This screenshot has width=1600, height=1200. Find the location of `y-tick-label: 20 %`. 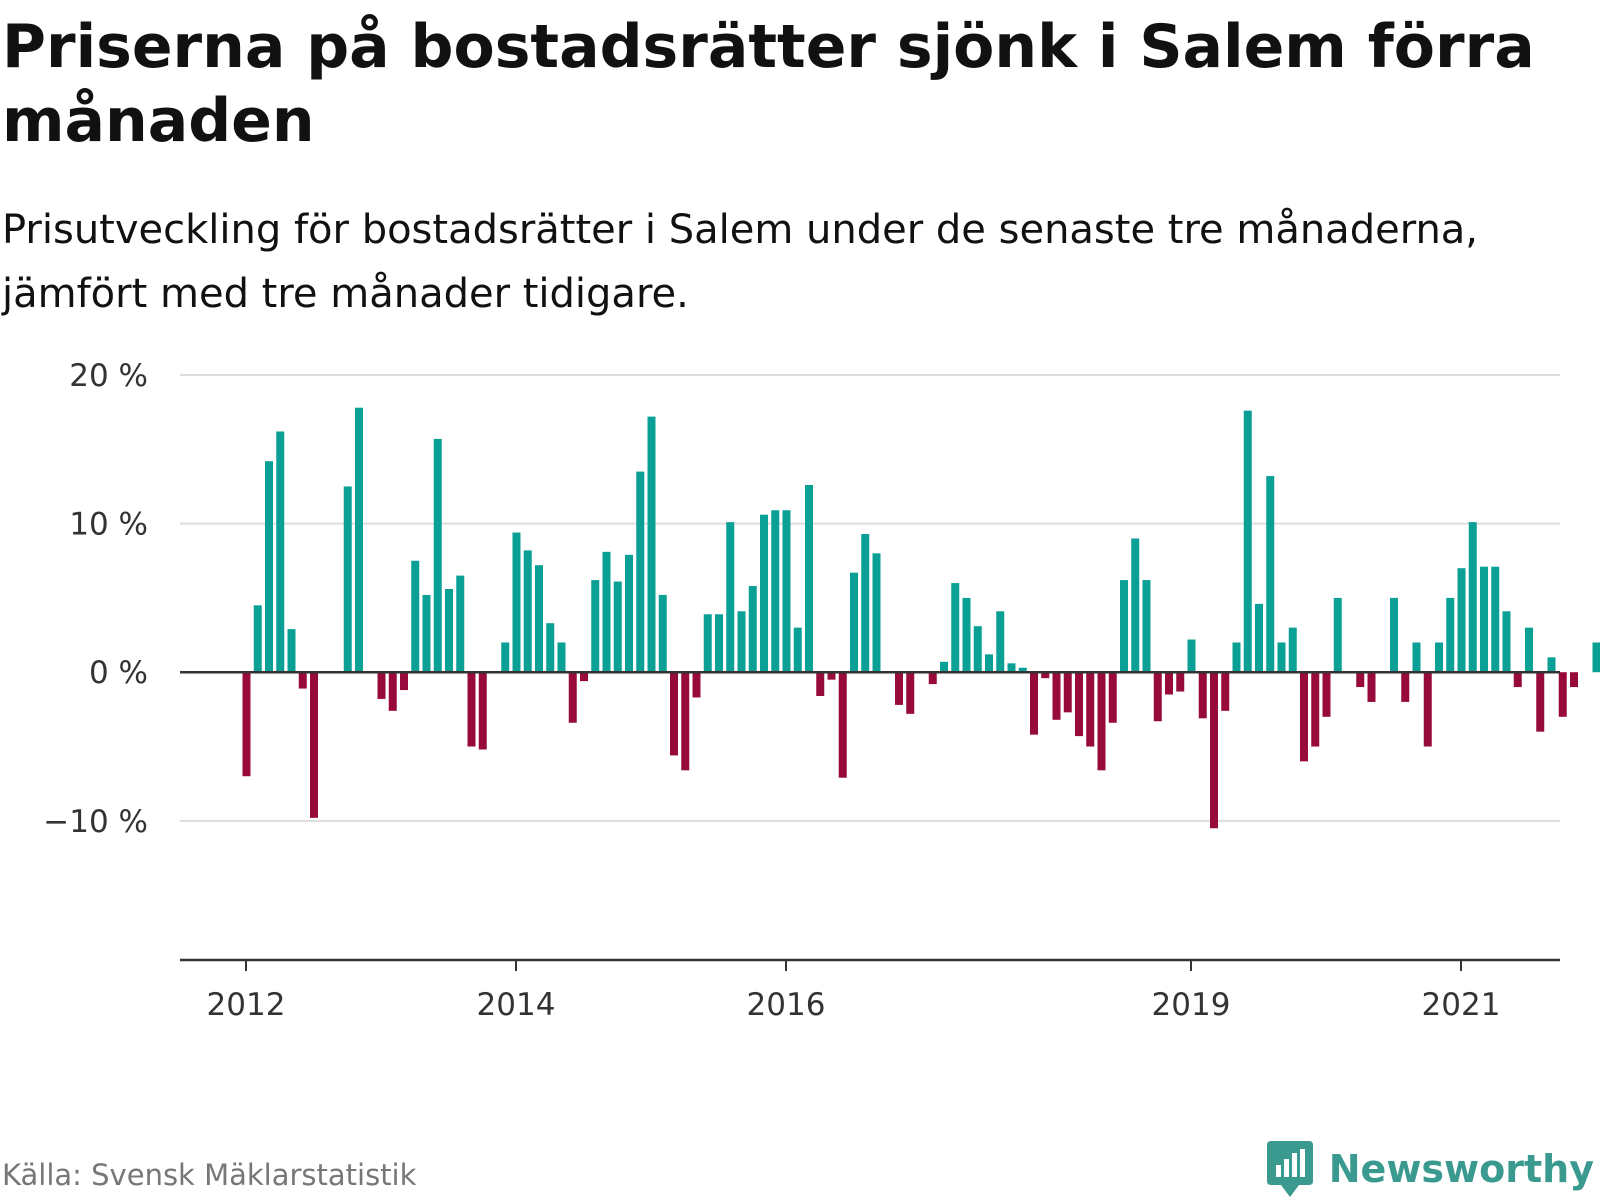

y-tick-label: 20 % is located at coordinates (108, 376).